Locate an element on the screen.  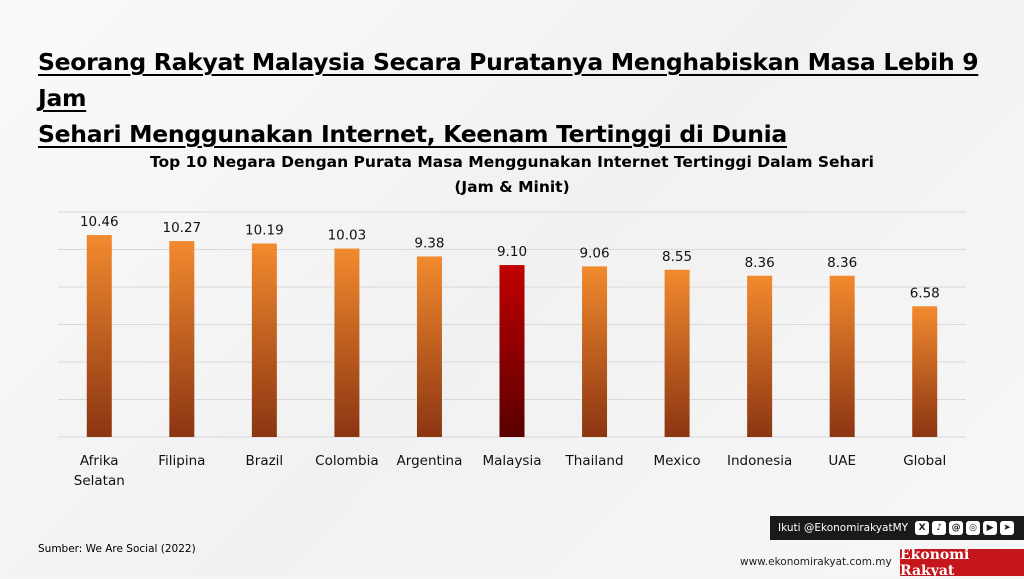
category-label: Mexico is located at coordinates (677, 461).